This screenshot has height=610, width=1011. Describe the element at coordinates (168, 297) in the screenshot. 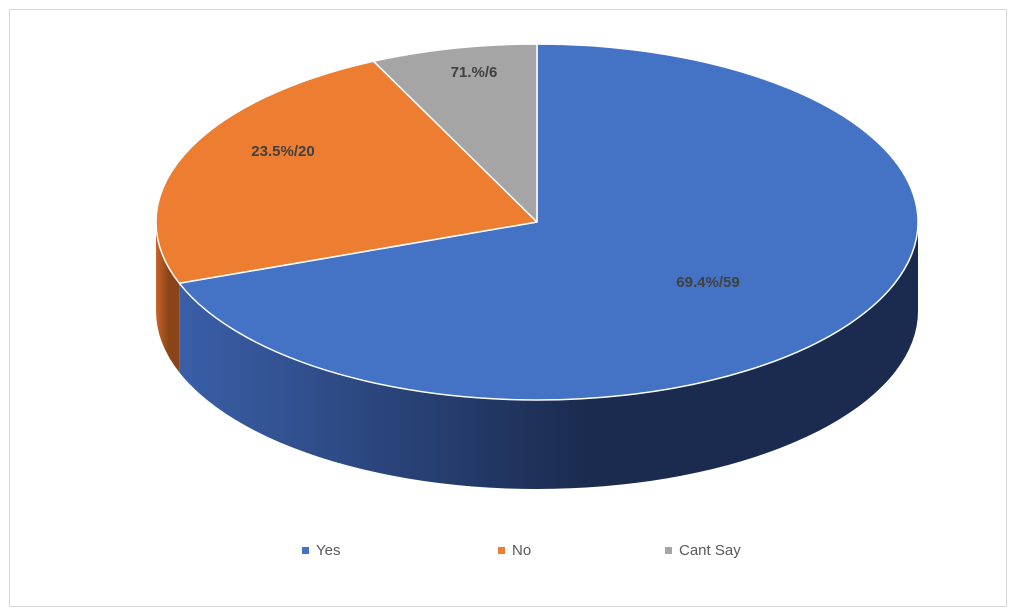

I see `pie-side-no` at that location.